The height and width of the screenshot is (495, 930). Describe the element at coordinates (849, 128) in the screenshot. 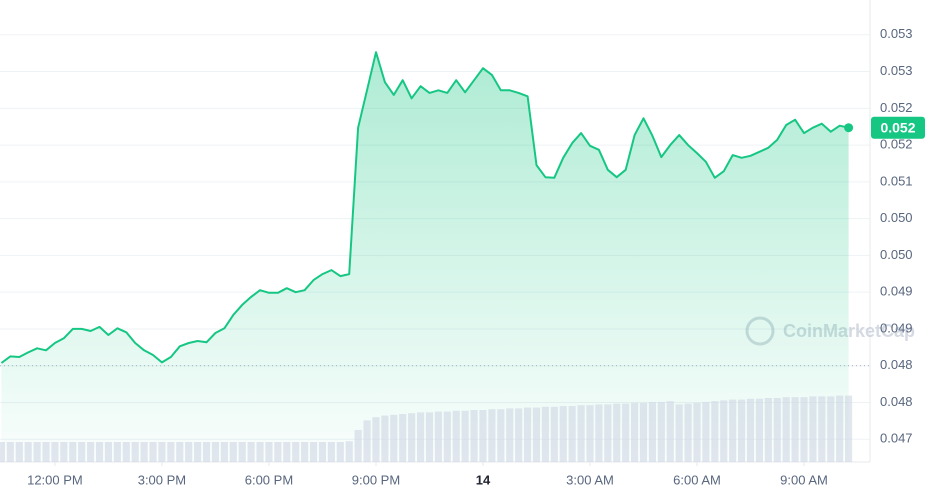

I see `last-point` at that location.